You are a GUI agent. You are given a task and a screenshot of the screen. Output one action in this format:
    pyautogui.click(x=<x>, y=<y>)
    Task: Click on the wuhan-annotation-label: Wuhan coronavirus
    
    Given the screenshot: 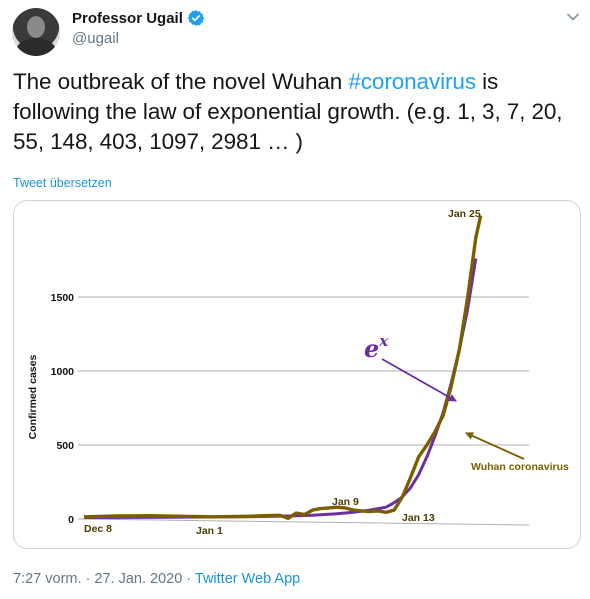 What is the action you would take?
    pyautogui.click(x=520, y=467)
    